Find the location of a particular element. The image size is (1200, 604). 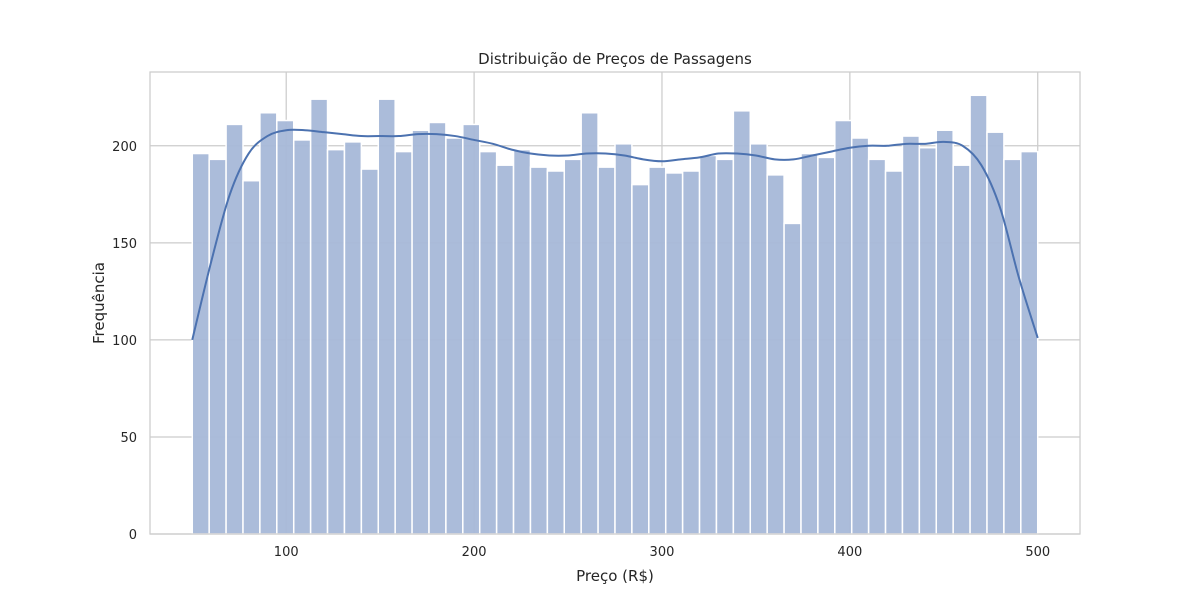

x-tick-label: 100 is located at coordinates (286, 552).